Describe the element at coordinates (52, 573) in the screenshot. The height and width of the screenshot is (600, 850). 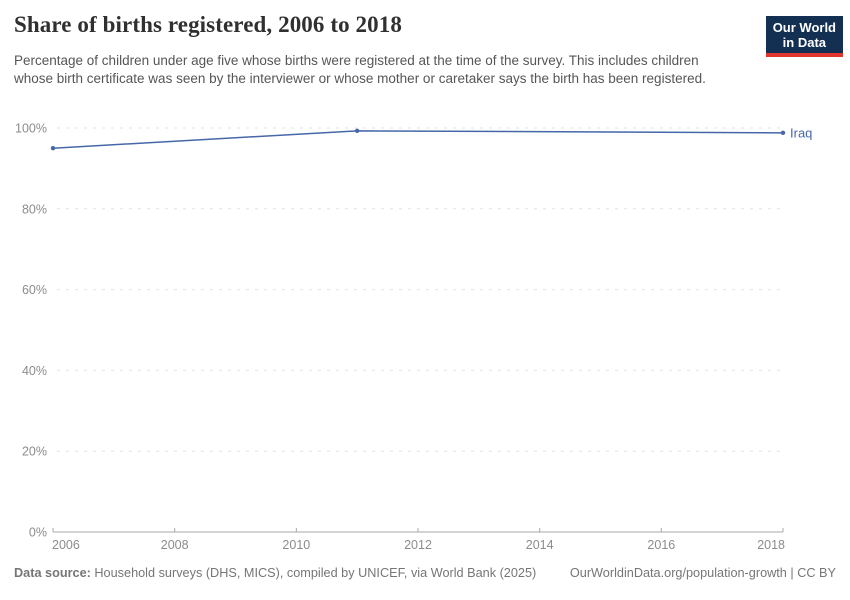
I see `data-source-label: Data source:` at that location.